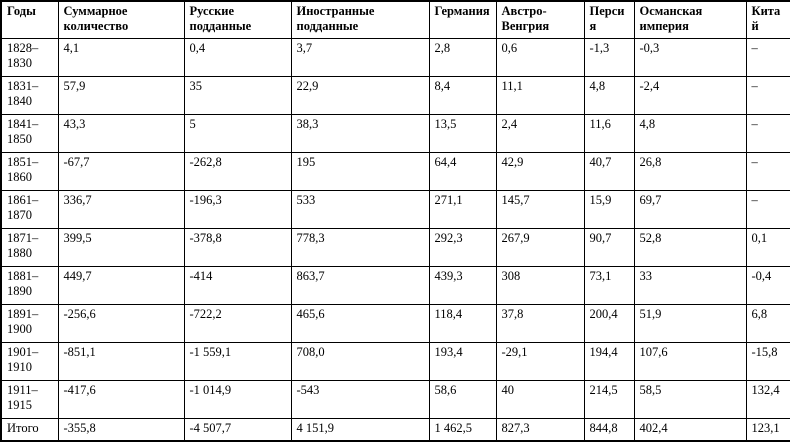 Image resolution: width=790 pixels, height=442 pixels. What do you see at coordinates (29, 285) in the screenshot?
I see `row-label: 1881–1890` at bounding box center [29, 285].